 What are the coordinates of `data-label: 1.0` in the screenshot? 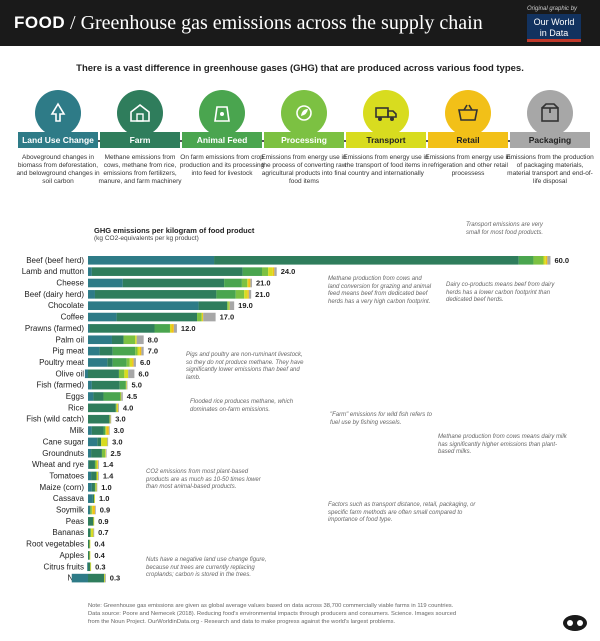 It's located at (106, 487).